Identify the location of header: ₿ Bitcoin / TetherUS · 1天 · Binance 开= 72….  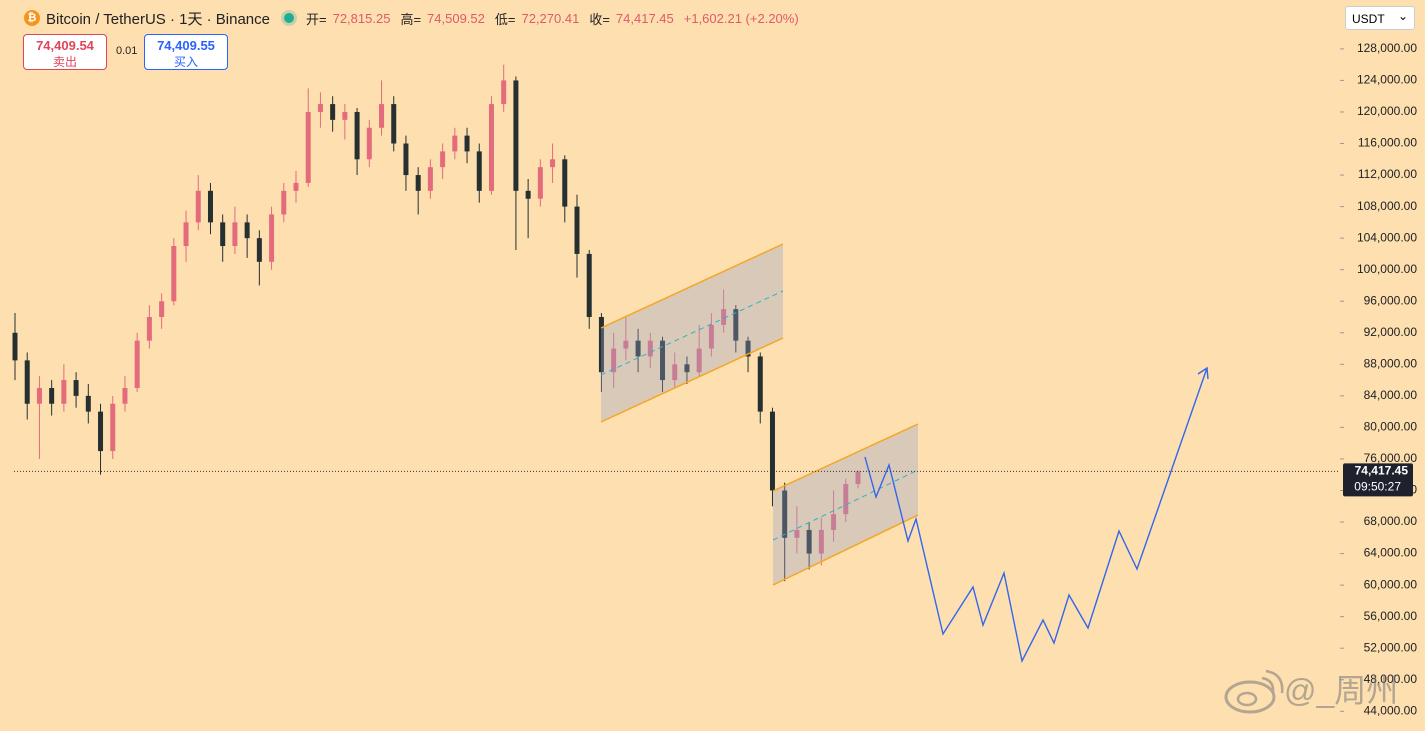
(413, 18).